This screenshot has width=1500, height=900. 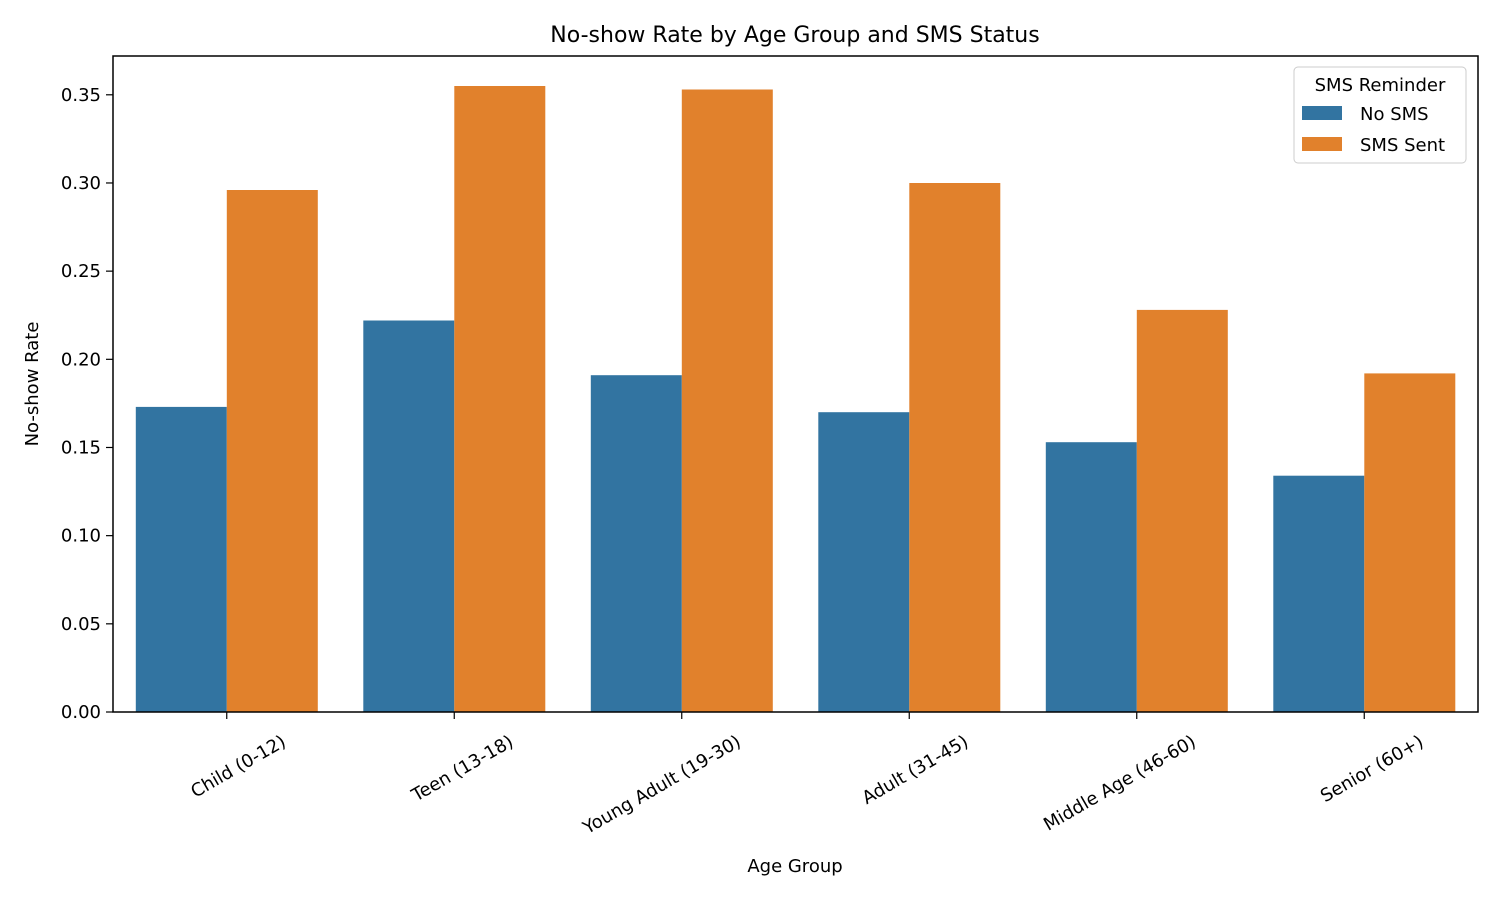 I want to click on y-tick-label: 0.00, so click(x=81, y=712).